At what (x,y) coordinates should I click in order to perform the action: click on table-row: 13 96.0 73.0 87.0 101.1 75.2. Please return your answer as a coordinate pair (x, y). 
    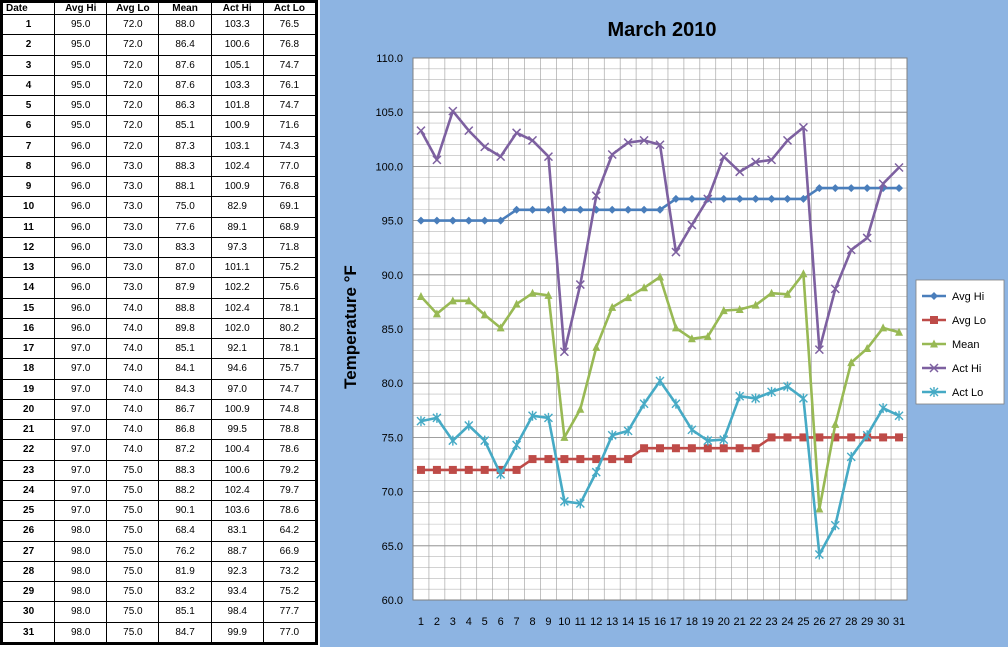
    Looking at the image, I should click on (159, 267).